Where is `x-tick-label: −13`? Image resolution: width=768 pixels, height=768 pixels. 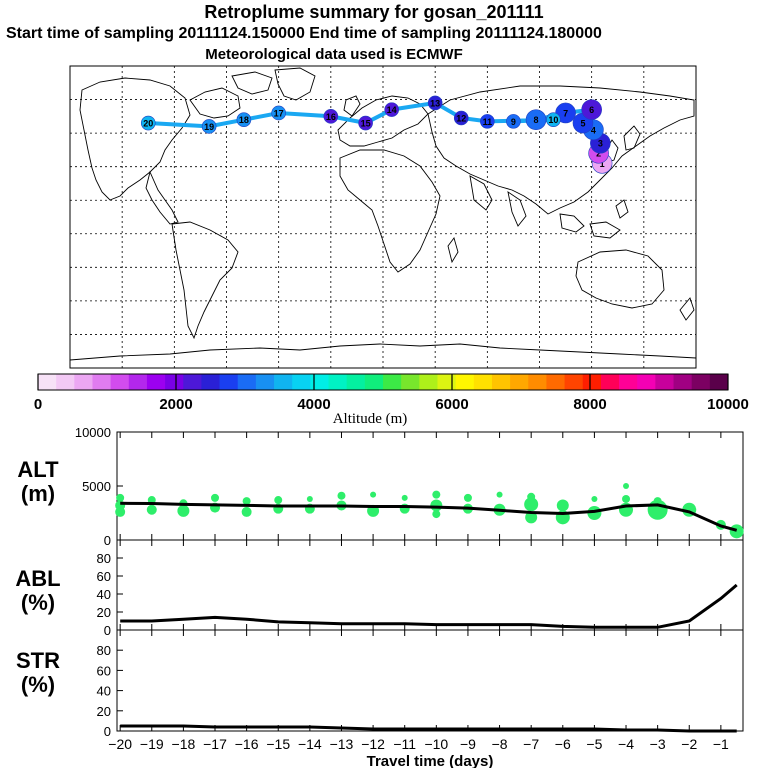
x-tick-label: −13 is located at coordinates (342, 744).